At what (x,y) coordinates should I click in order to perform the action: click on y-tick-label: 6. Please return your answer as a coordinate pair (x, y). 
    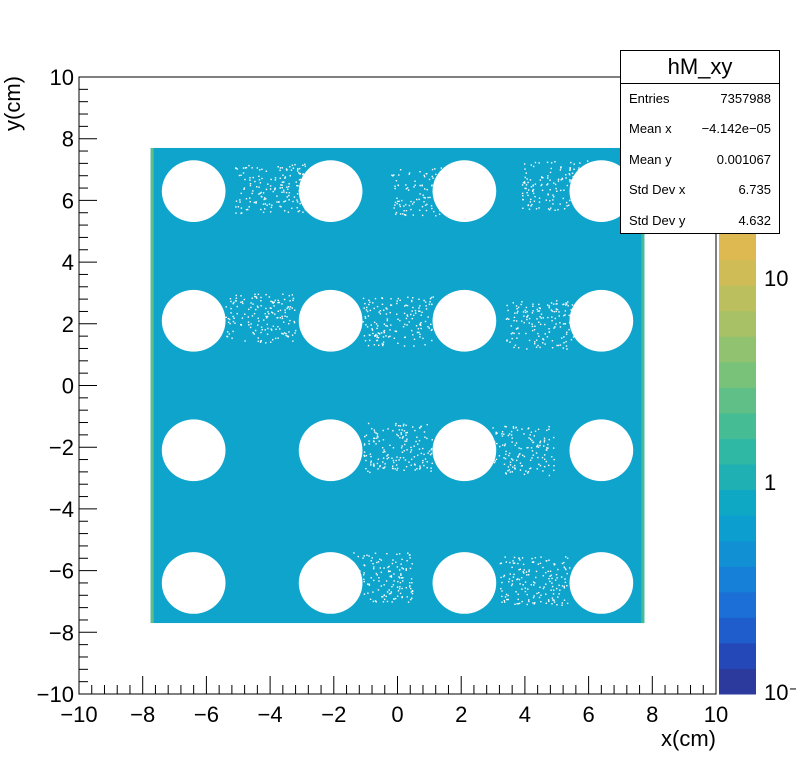
    Looking at the image, I should click on (68, 200).